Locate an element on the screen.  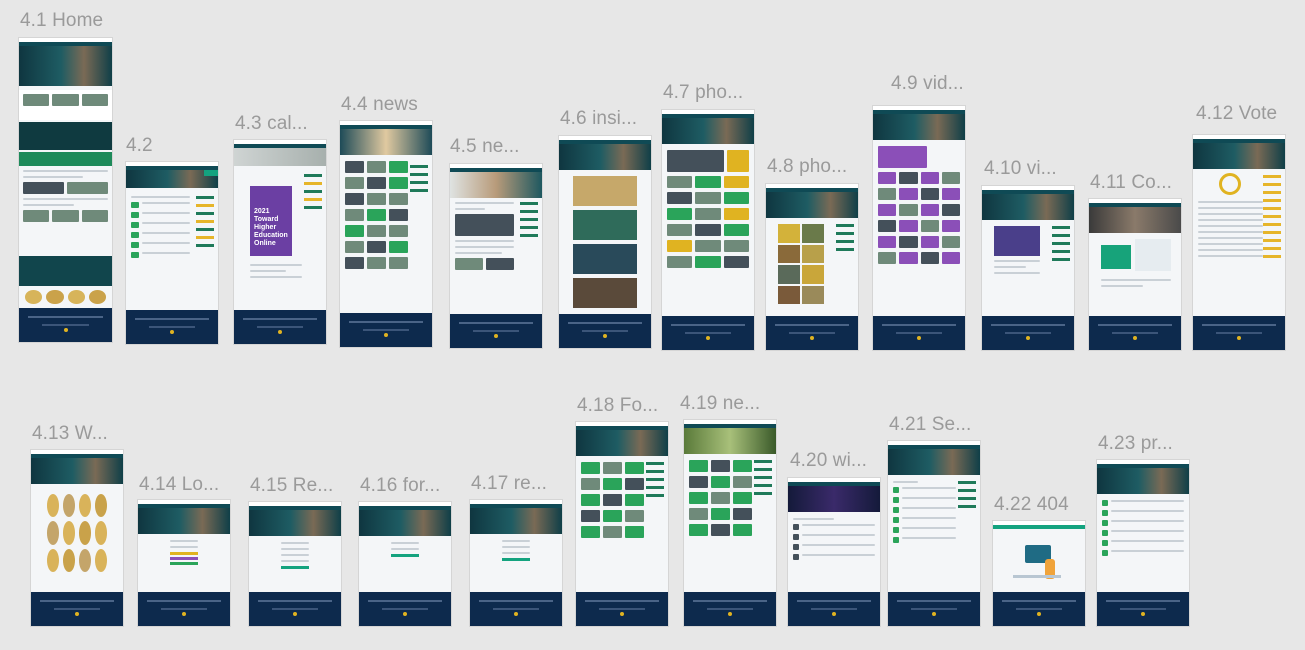
frame-login is located at coordinates (184, 563).